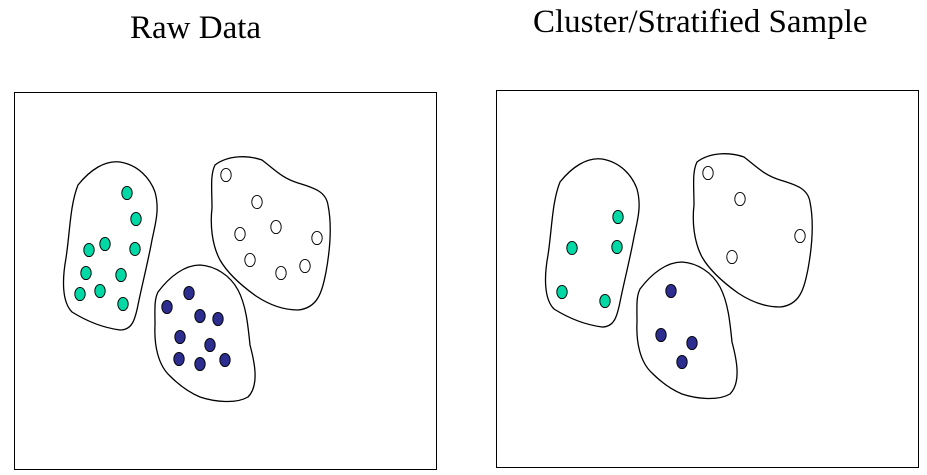  Describe the element at coordinates (592, 243) in the screenshot. I see `sample-green-cluster` at that location.